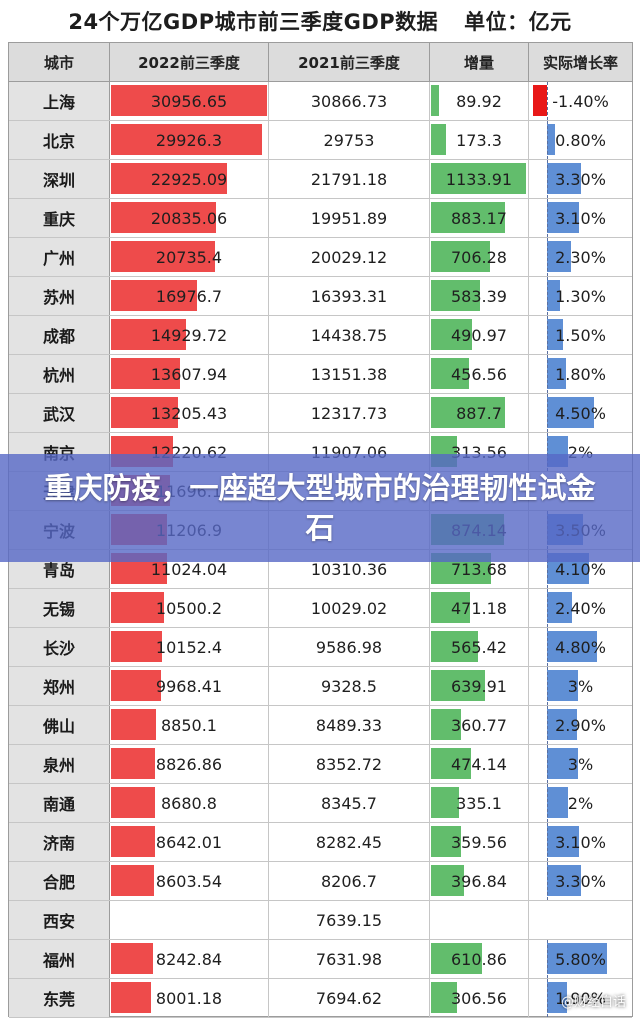 This screenshot has height=1022, width=640. Describe the element at coordinates (349, 764) in the screenshot. I see `gdp-2021-cell-value: 8352.72` at that location.